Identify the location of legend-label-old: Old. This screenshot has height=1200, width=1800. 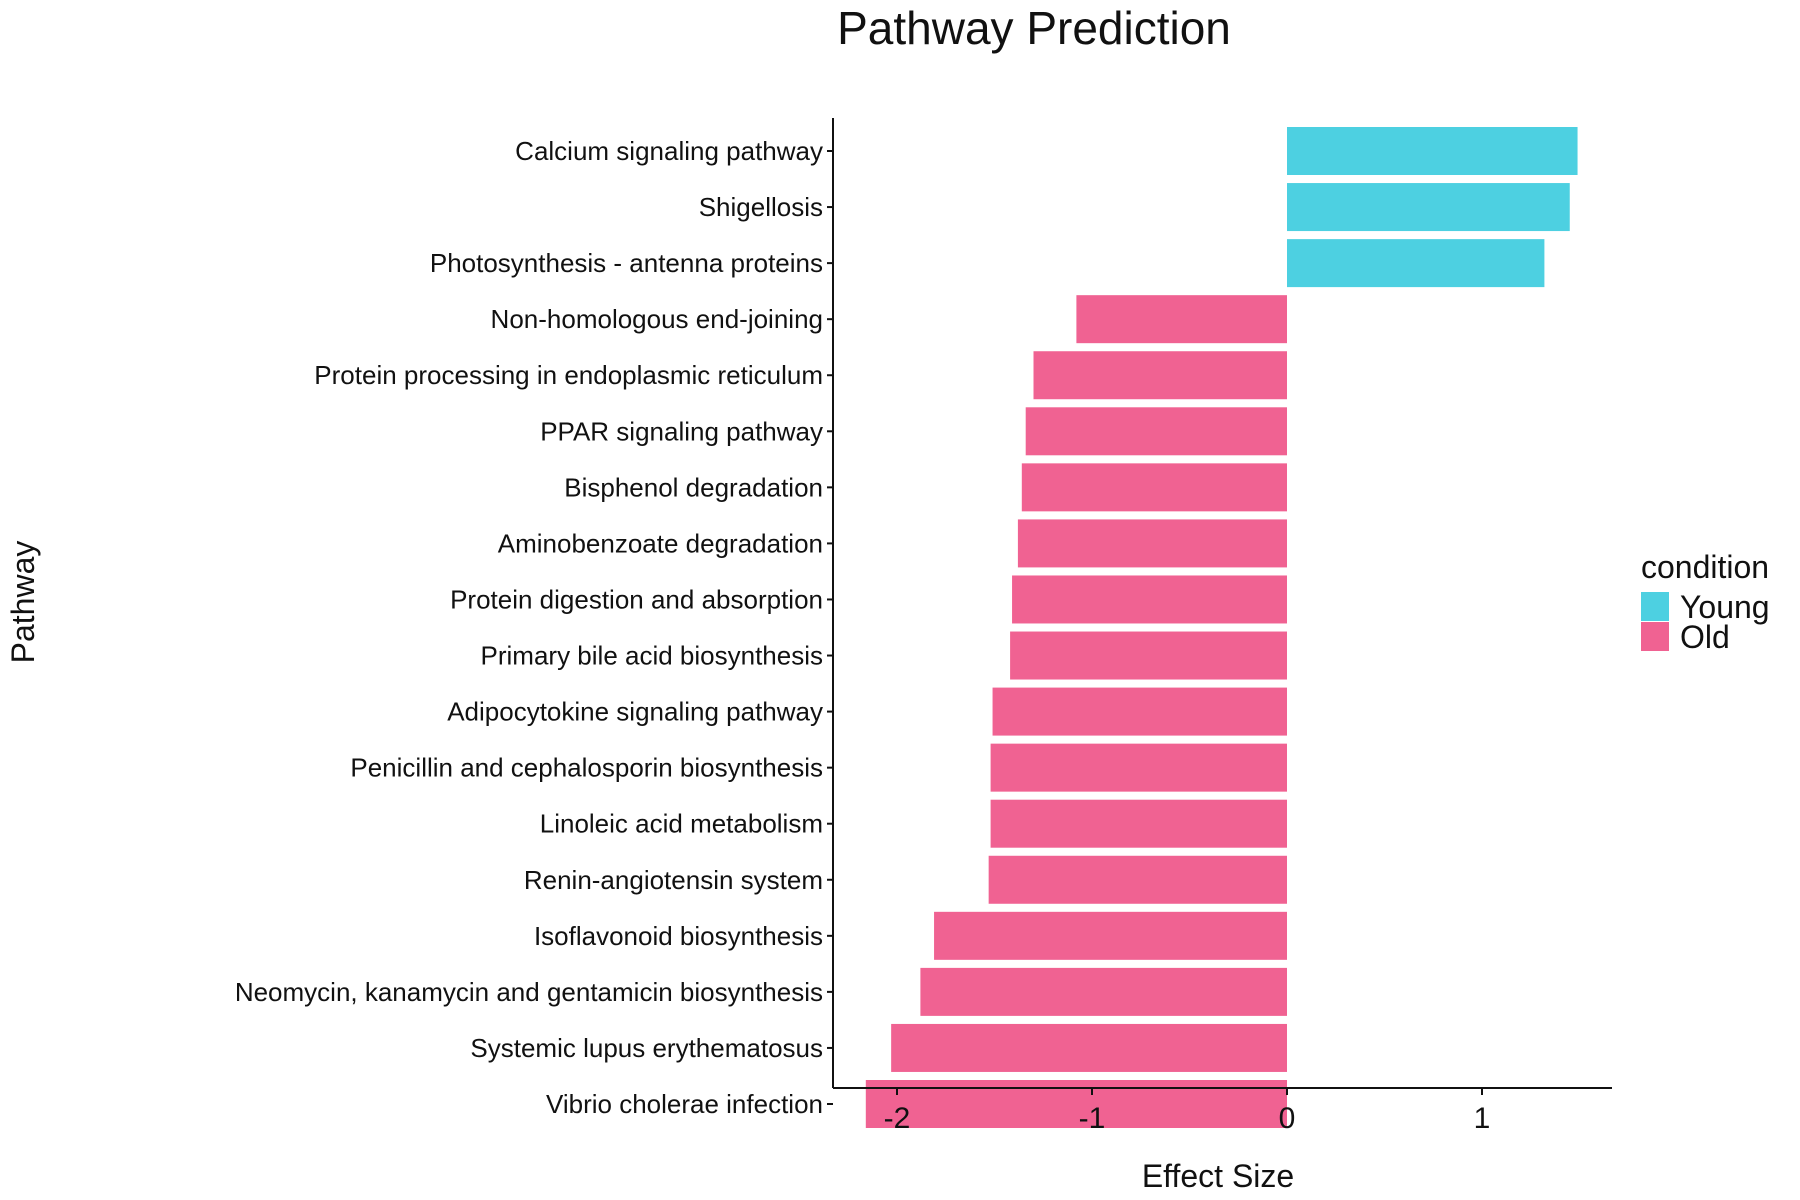
(1705, 637).